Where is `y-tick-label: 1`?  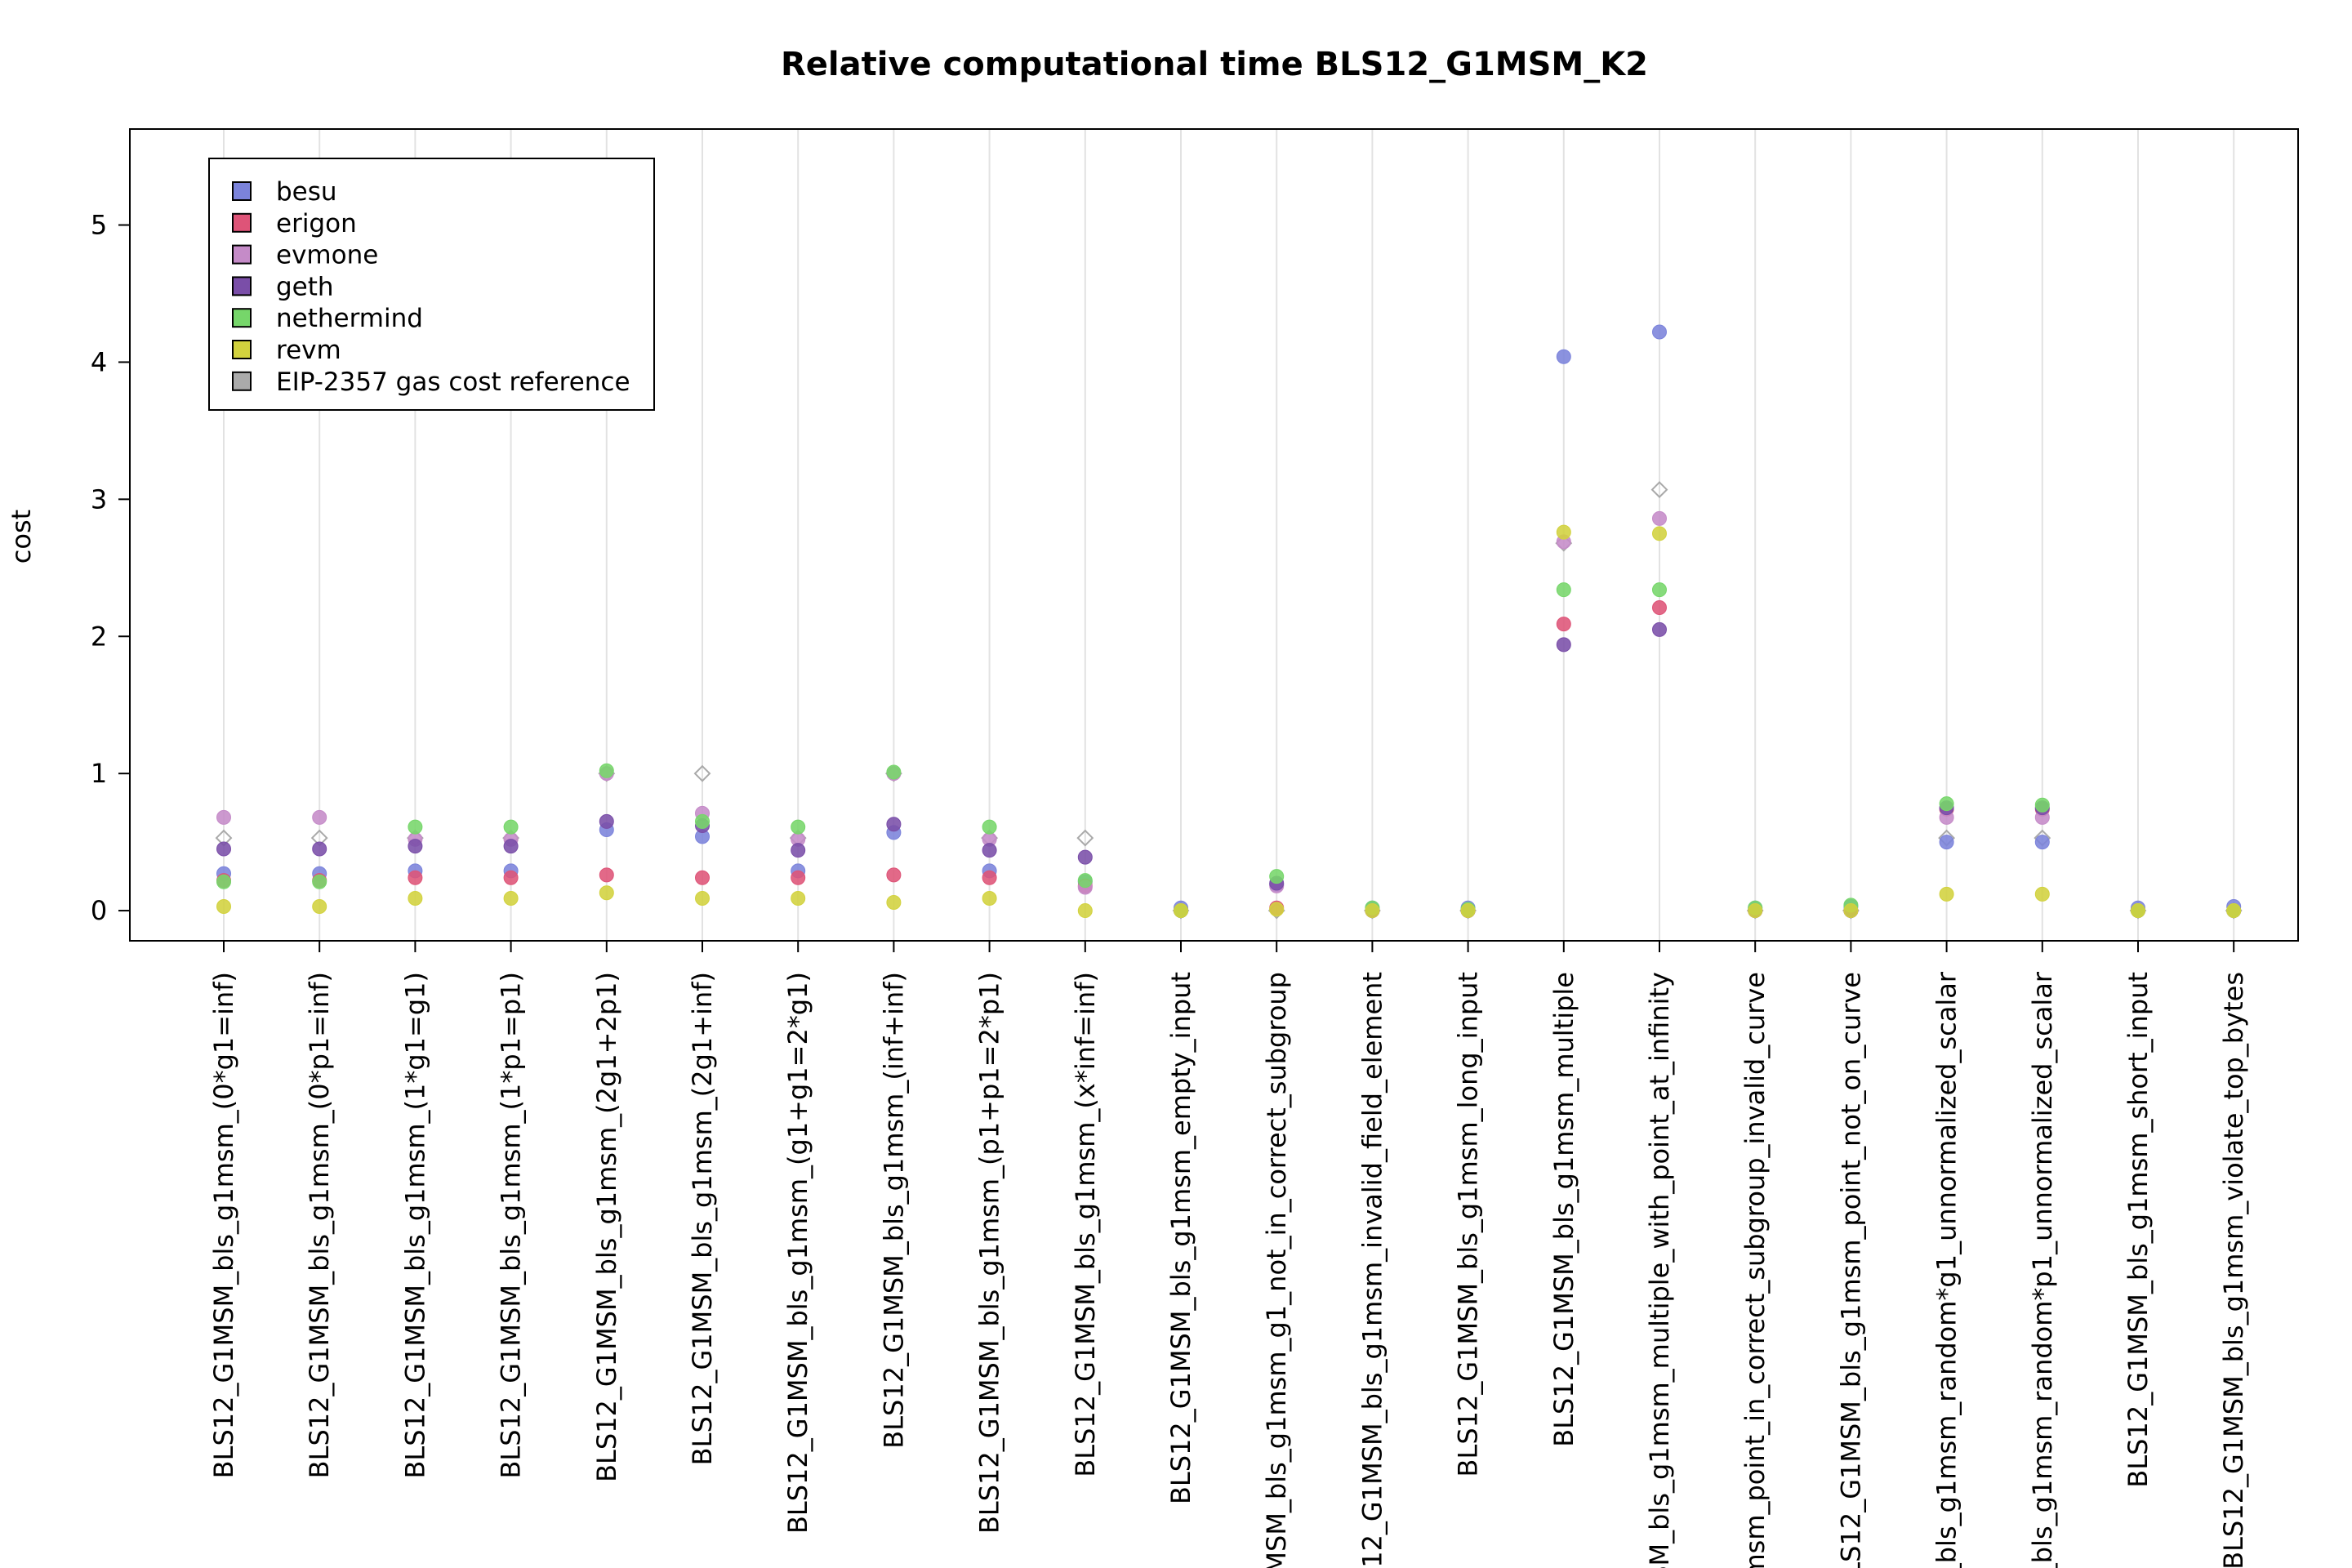
y-tick-label: 1 is located at coordinates (99, 773).